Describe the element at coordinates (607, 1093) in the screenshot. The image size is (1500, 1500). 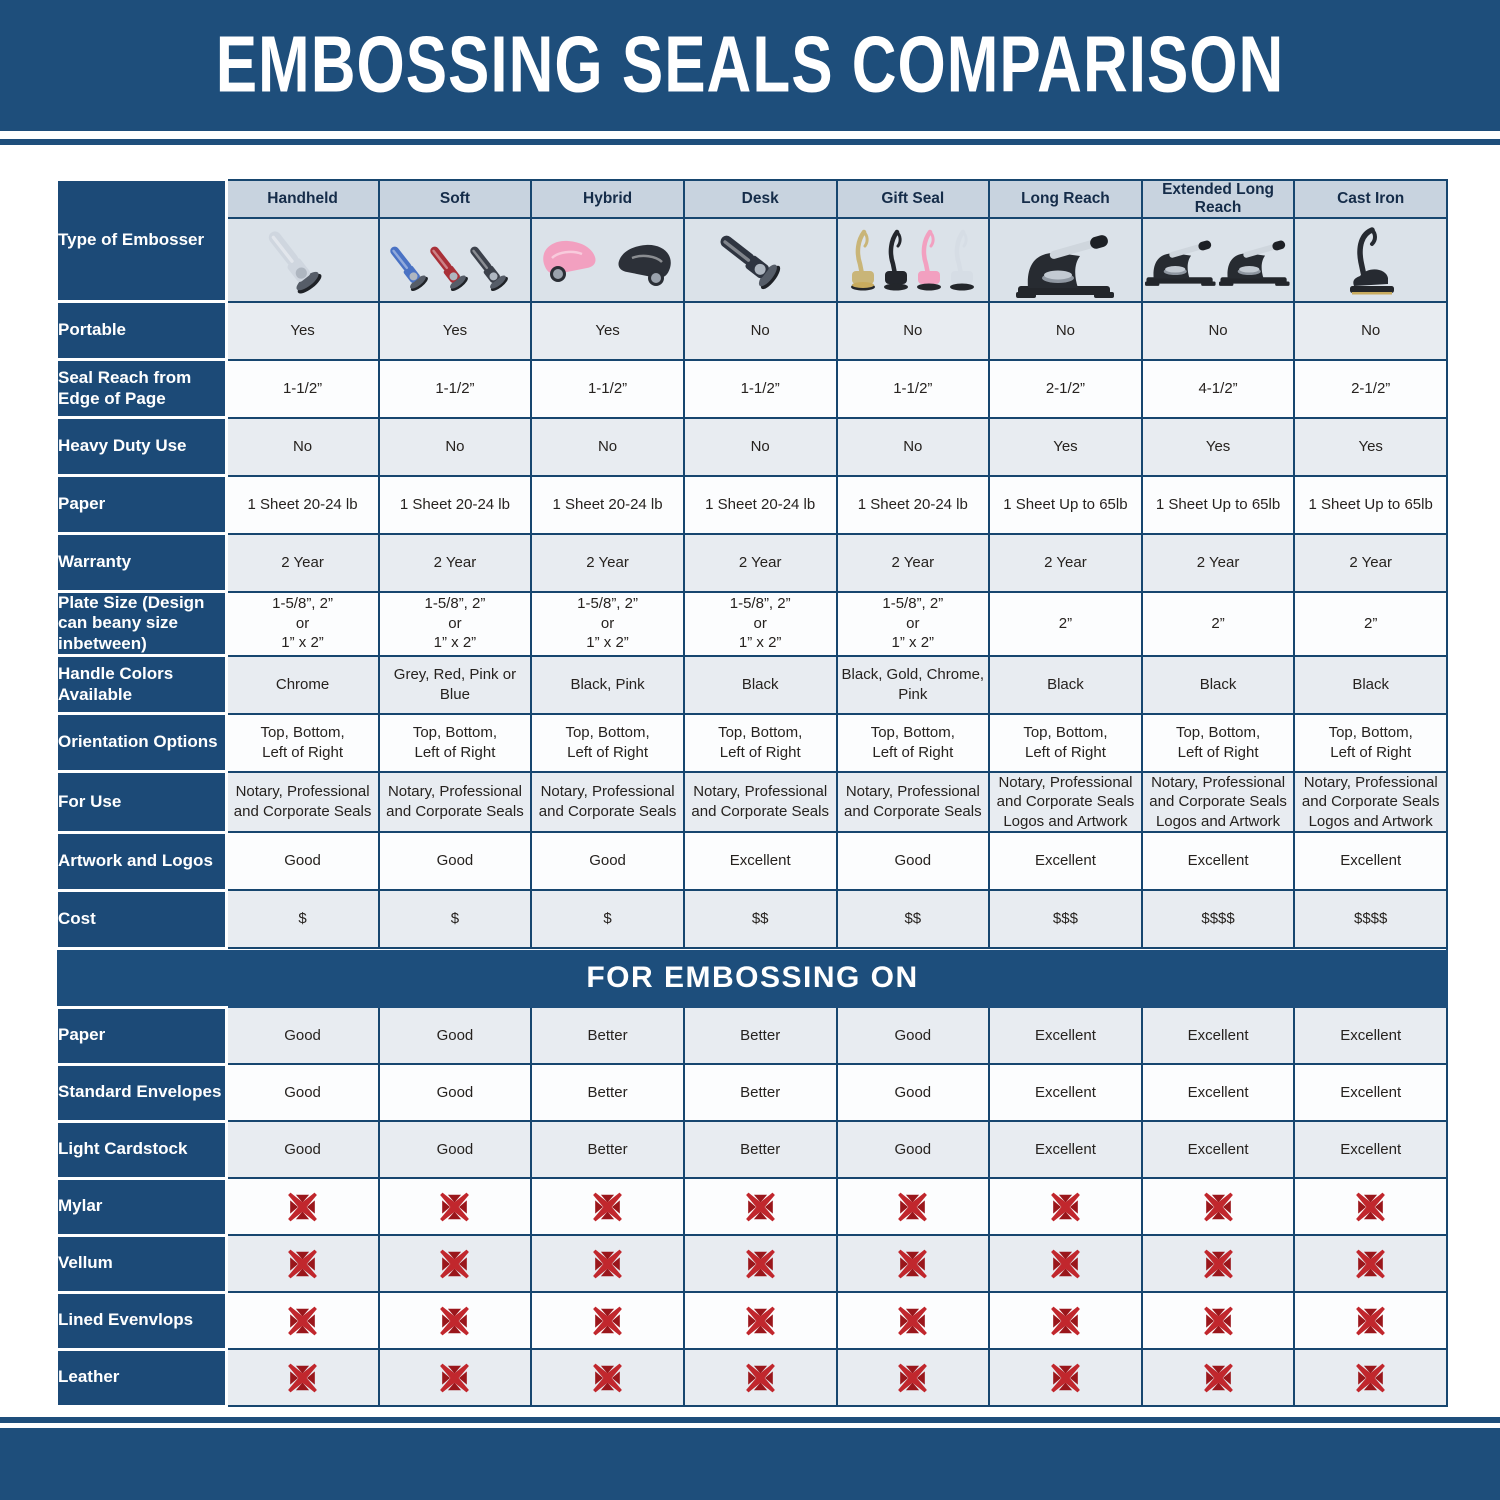
I see `value-cell-standard-envelopes-hybrid: Better` at that location.